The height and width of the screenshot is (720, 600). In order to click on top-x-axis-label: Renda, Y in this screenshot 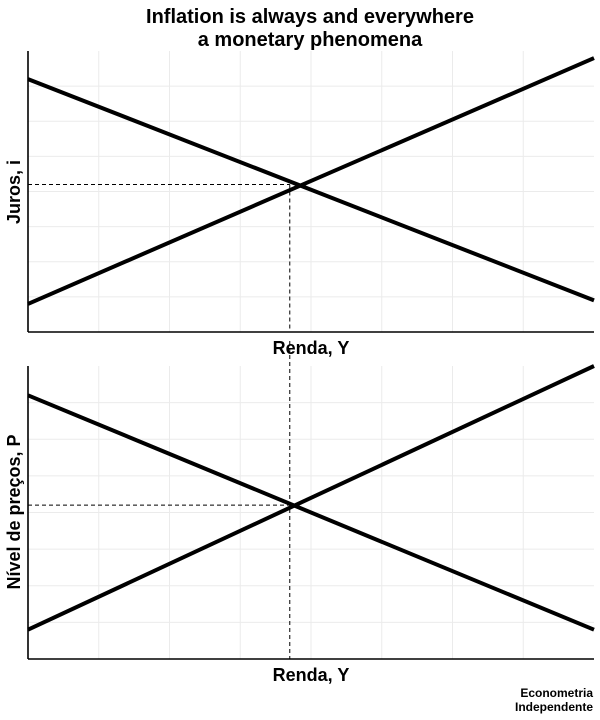, I will do `click(311, 348)`.